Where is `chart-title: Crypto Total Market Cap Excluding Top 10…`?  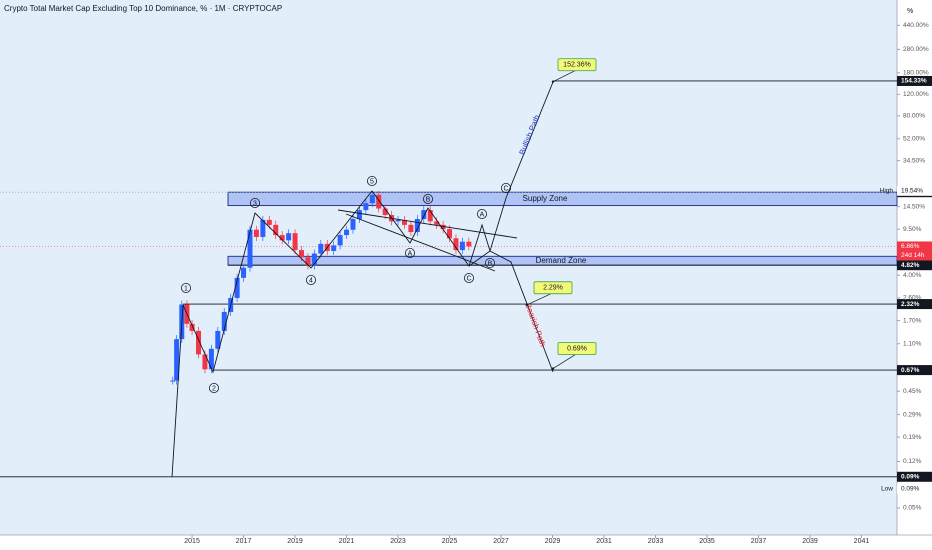 chart-title: Crypto Total Market Cap Excluding Top 10… is located at coordinates (143, 8).